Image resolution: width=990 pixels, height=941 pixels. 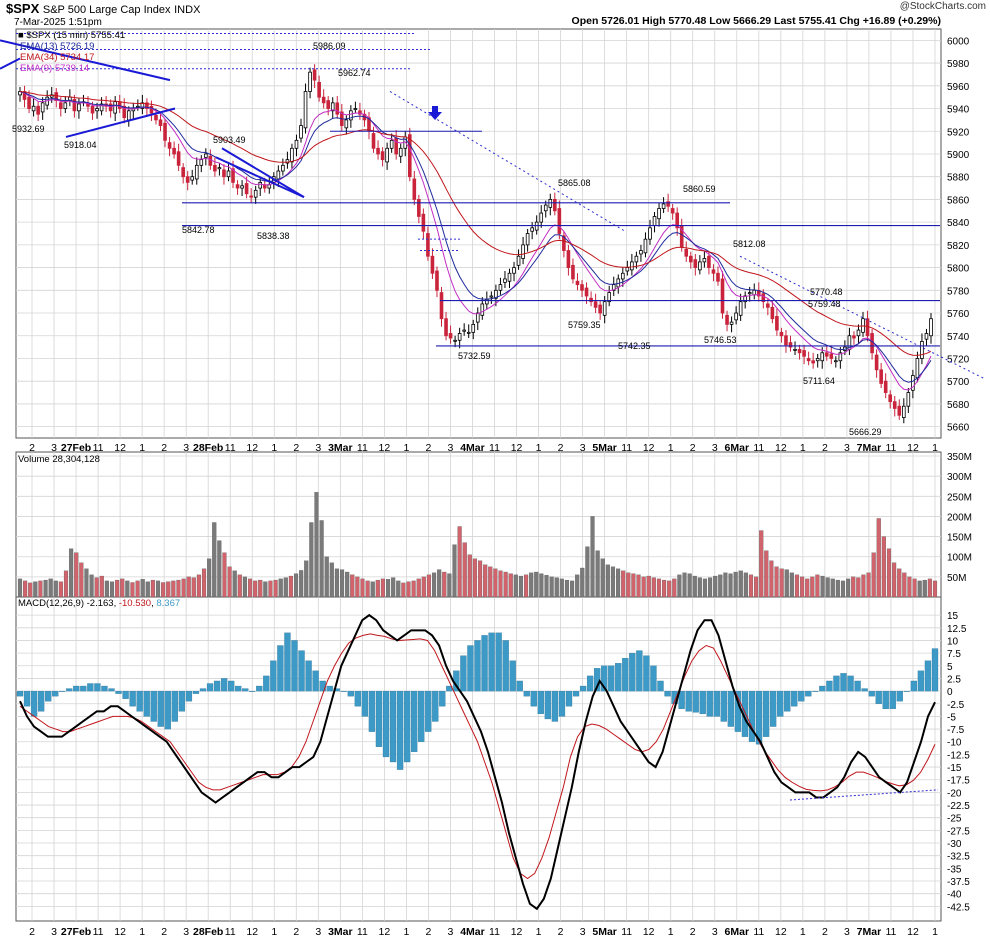 I want to click on price-annotation: 5860.59, so click(x=699, y=189).